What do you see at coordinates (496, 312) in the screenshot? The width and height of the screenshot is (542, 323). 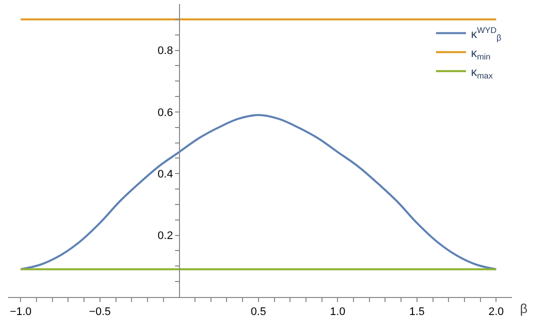 I see `x-tick-label: 2.0` at bounding box center [496, 312].